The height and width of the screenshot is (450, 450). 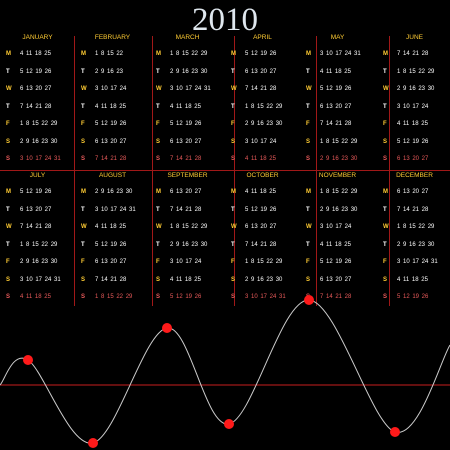 I want to click on week-row: S 6 13 20 27, so click(x=187, y=142).